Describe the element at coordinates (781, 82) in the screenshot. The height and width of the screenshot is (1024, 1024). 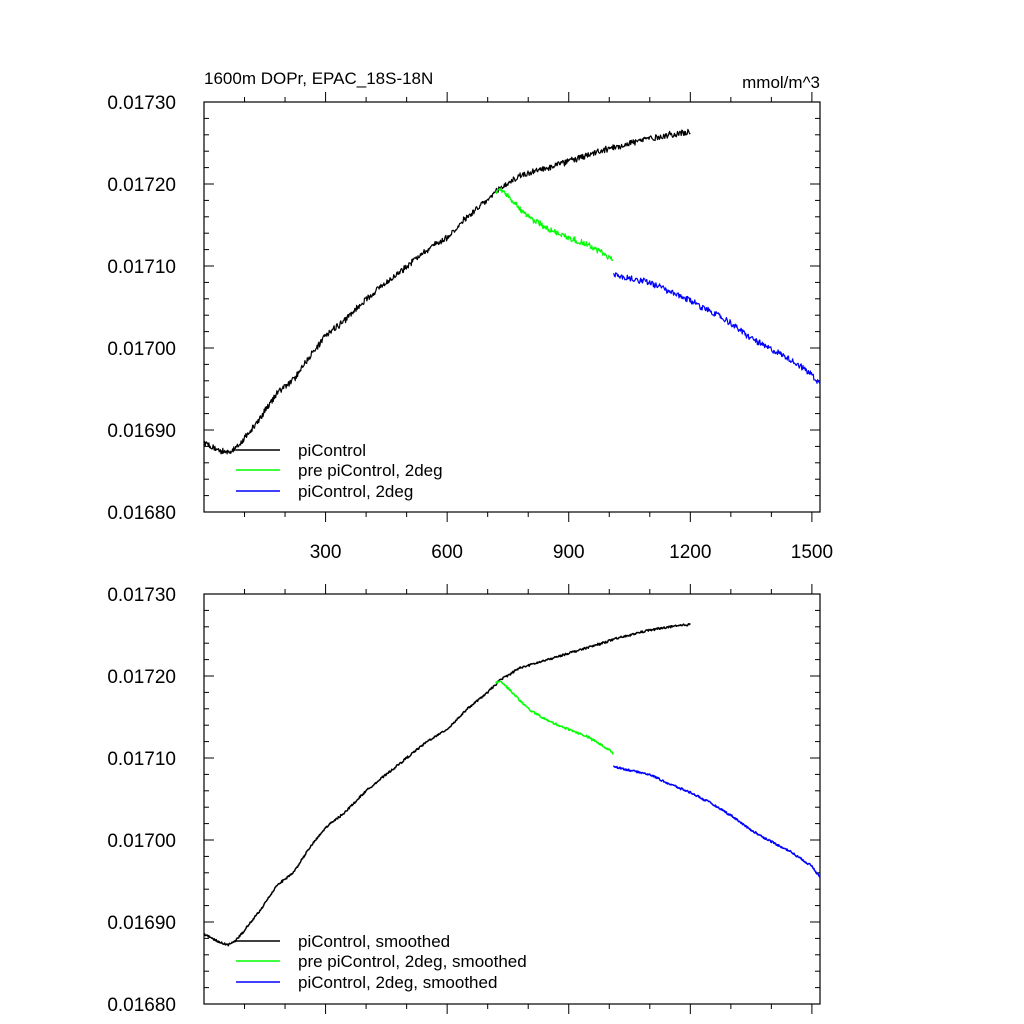
I see `units-label: mmol/m^3` at that location.